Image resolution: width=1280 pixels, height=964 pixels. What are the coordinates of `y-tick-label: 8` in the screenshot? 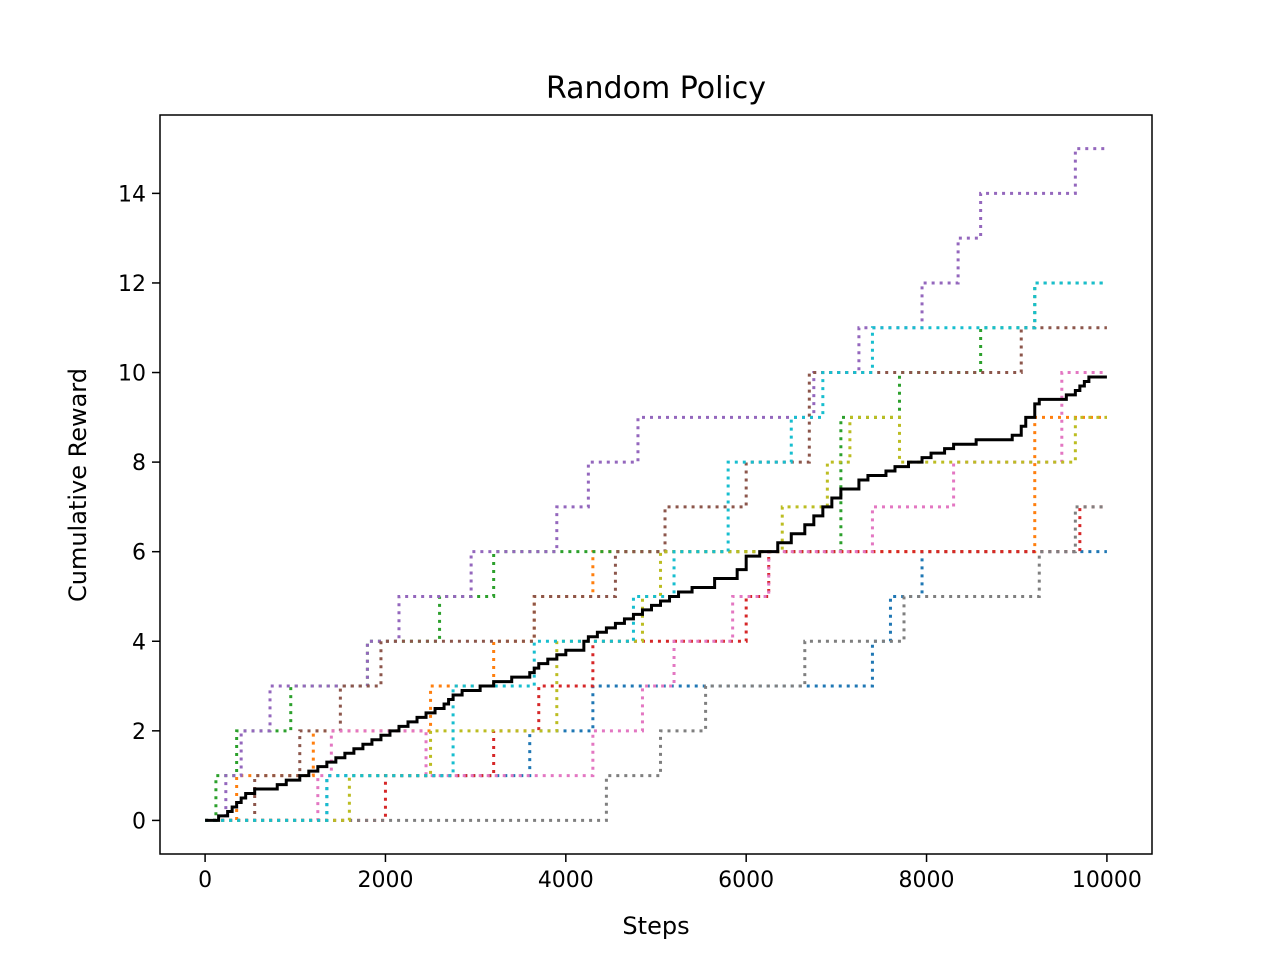 It's located at (139, 463).